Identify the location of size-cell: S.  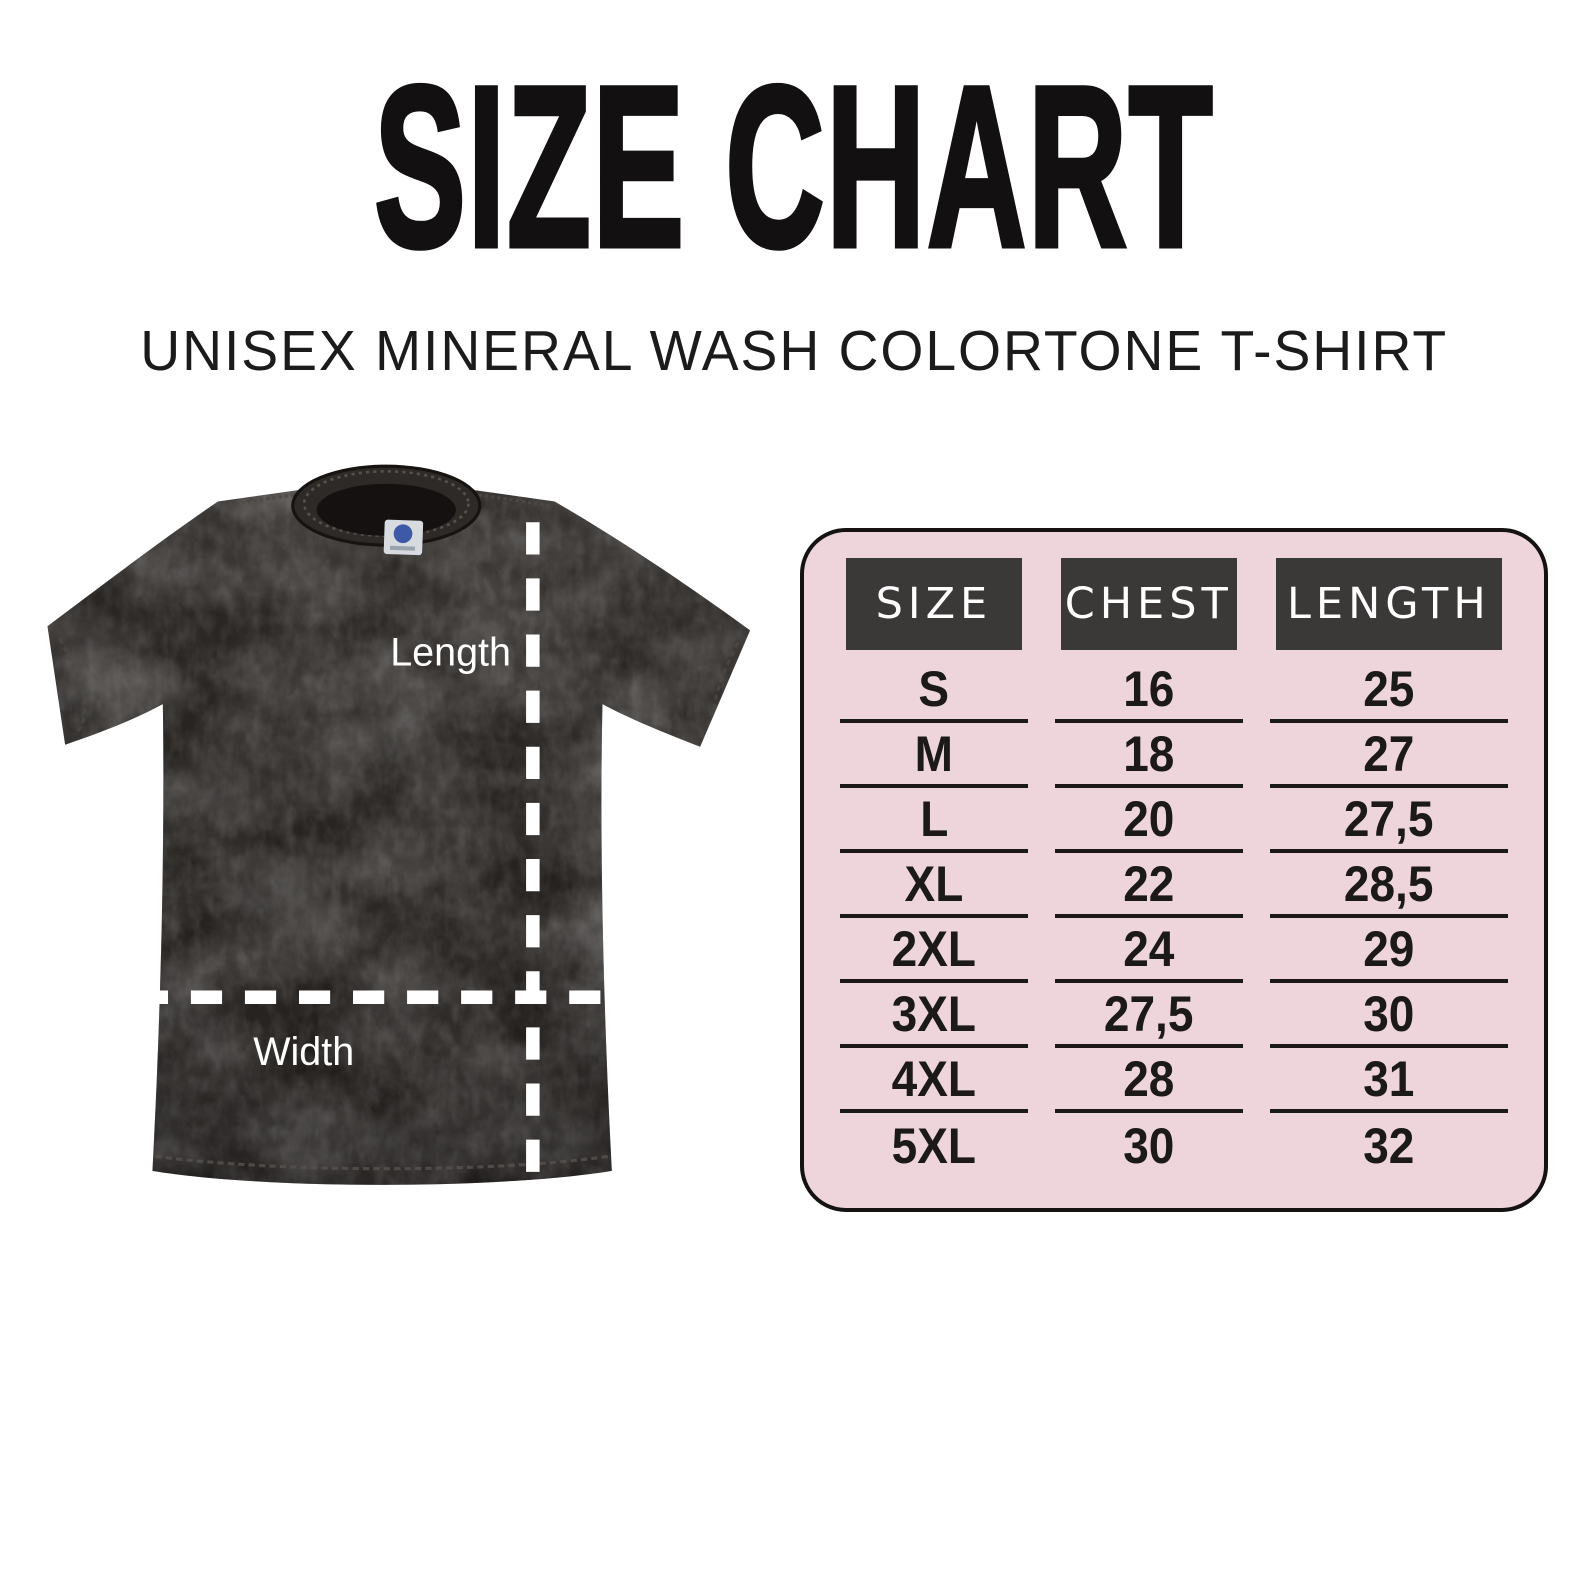
(934, 690).